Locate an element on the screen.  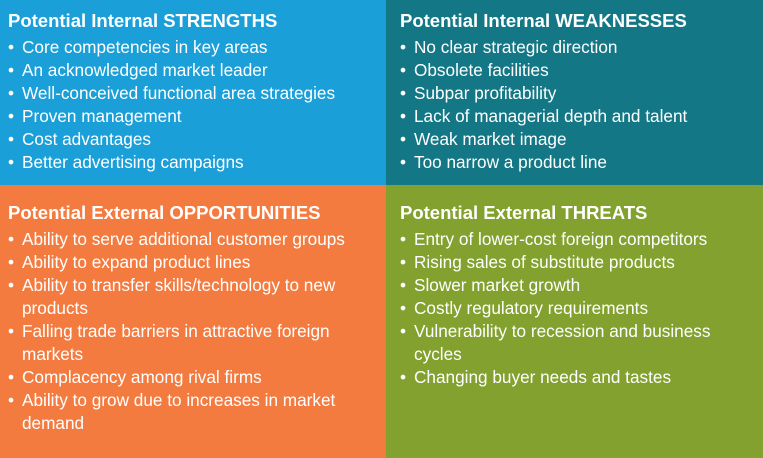
strengths-item: Proven management is located at coordinates (193, 116).